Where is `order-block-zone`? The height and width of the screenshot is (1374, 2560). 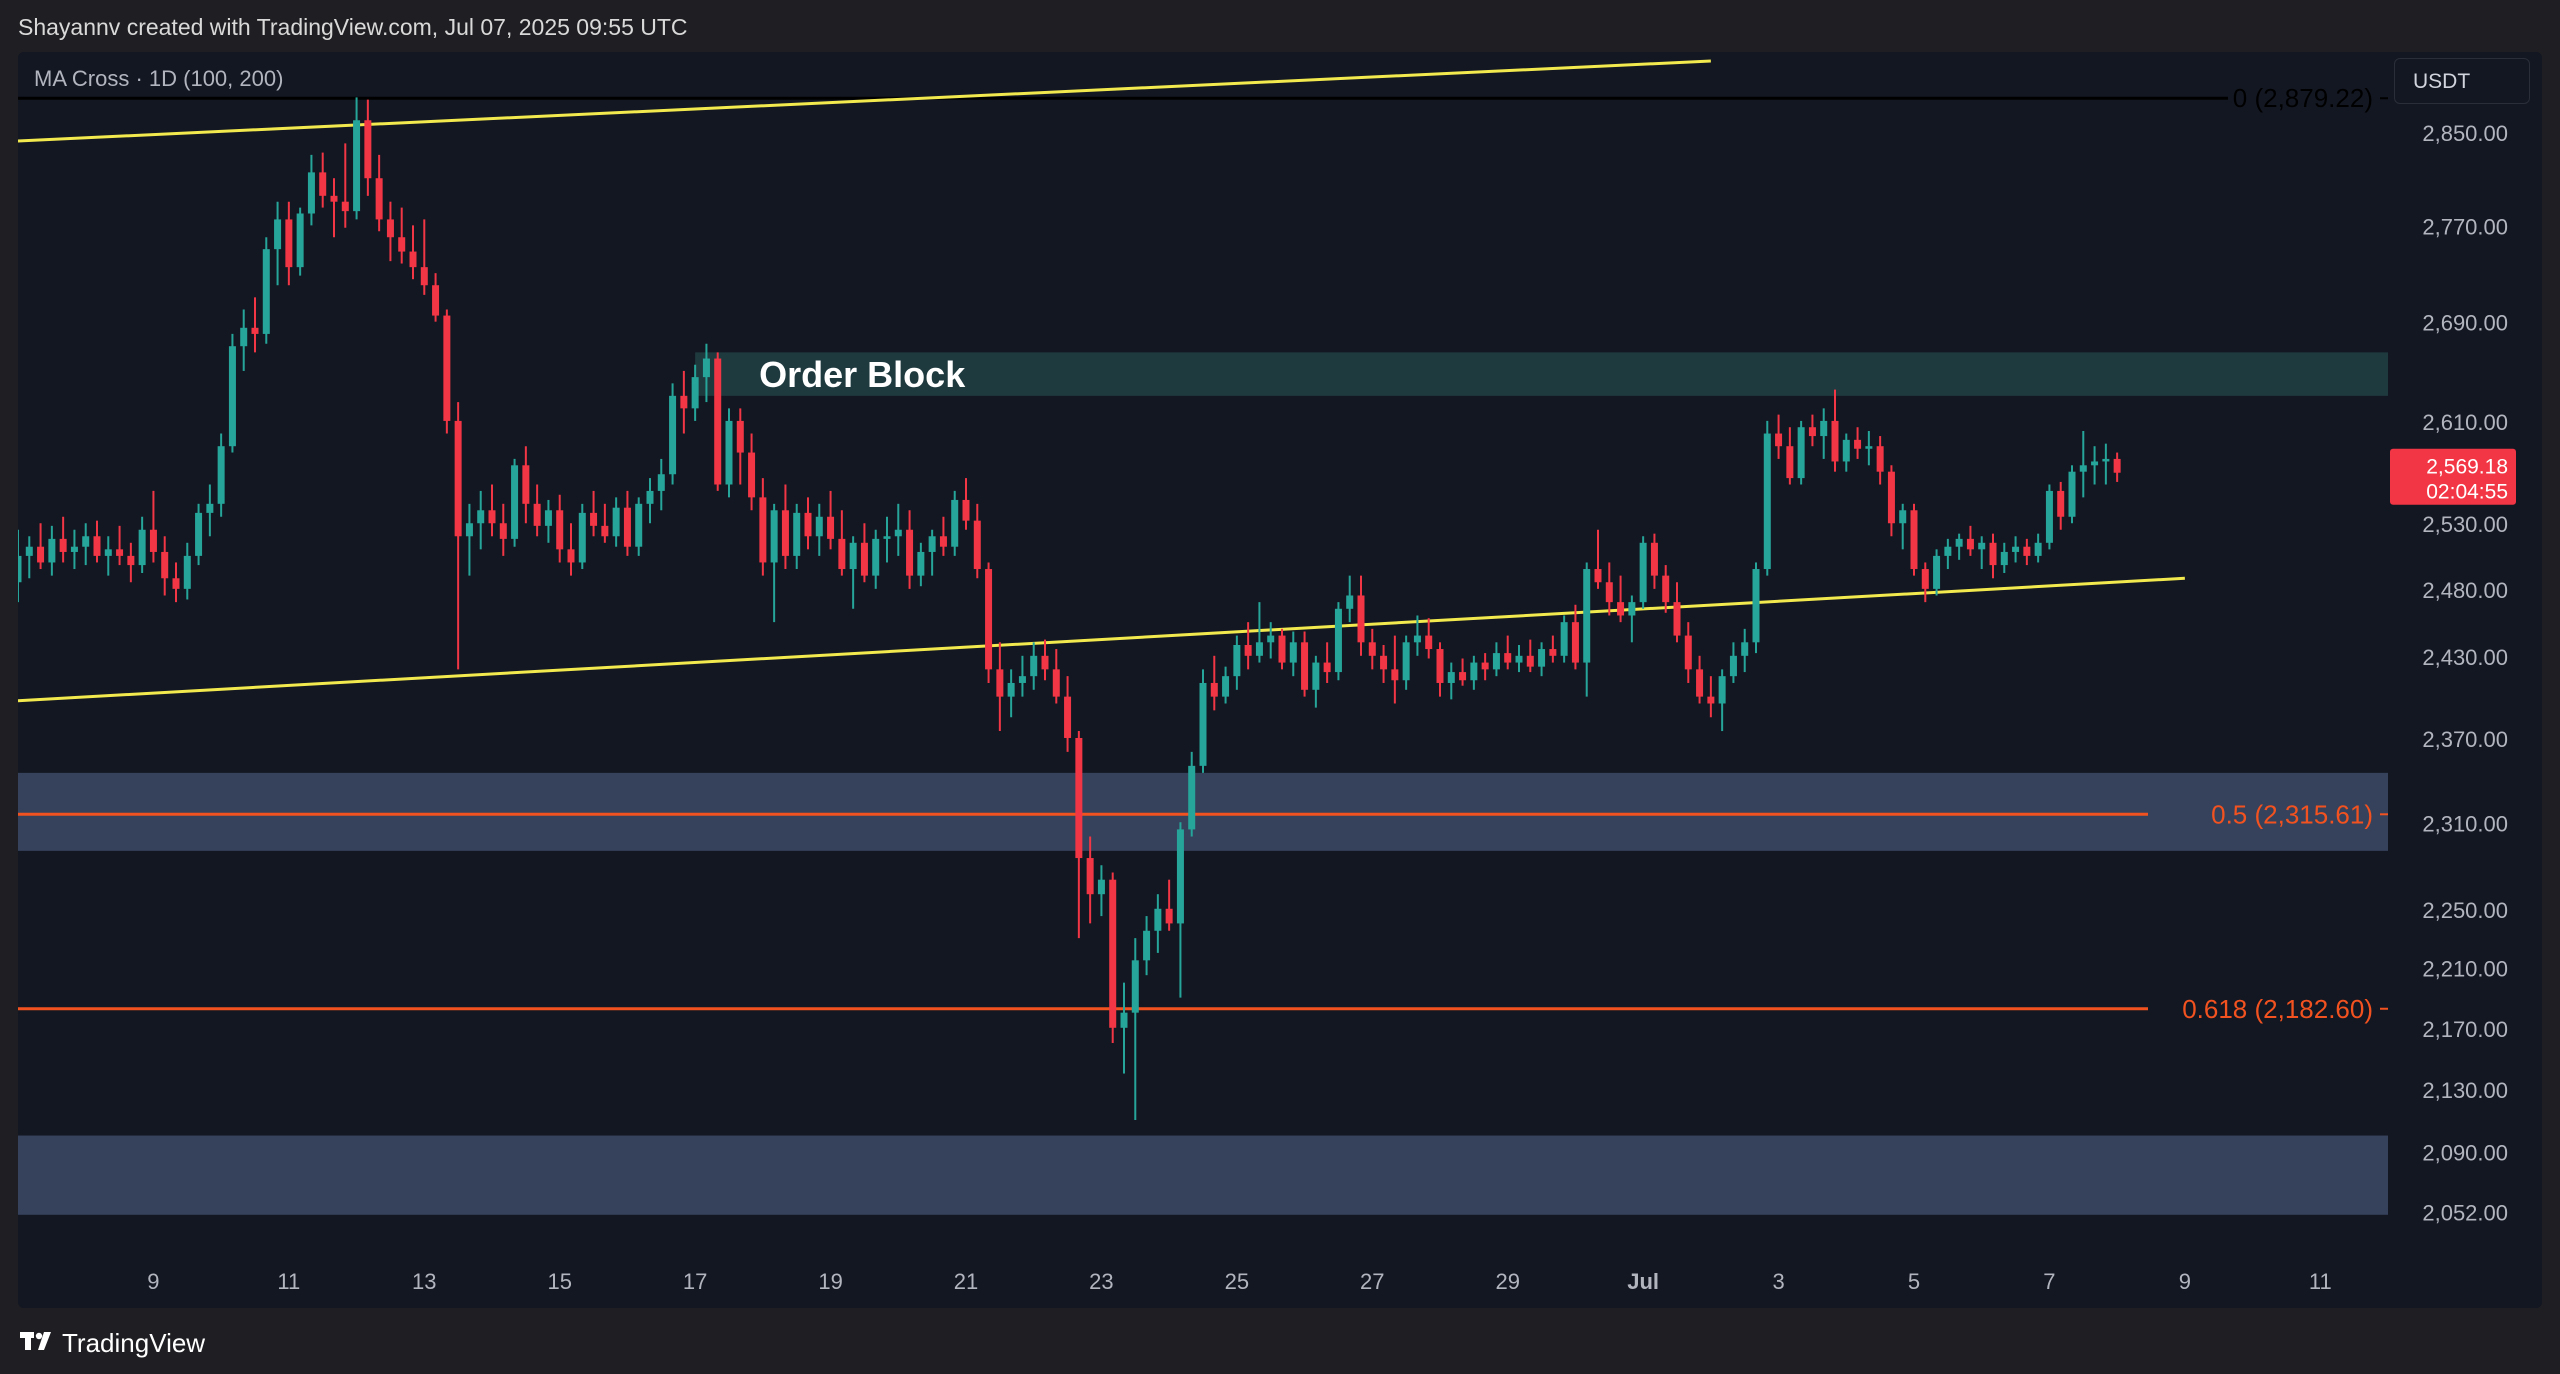
order-block-zone is located at coordinates (1542, 374).